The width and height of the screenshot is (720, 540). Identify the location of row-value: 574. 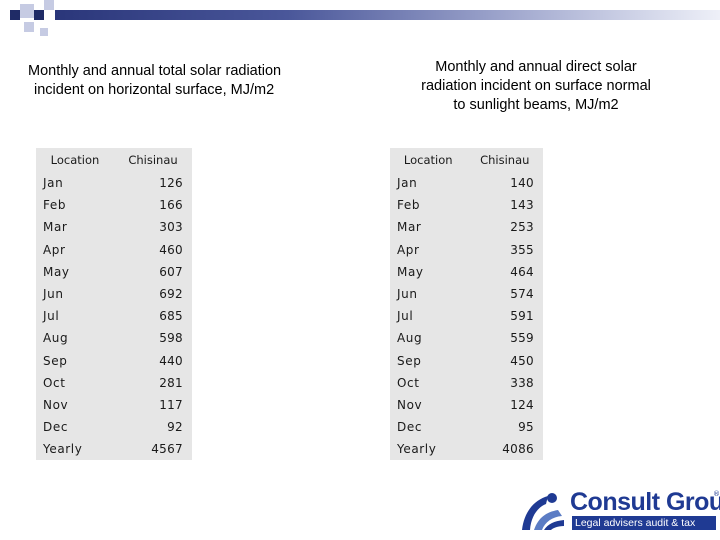
(522, 294).